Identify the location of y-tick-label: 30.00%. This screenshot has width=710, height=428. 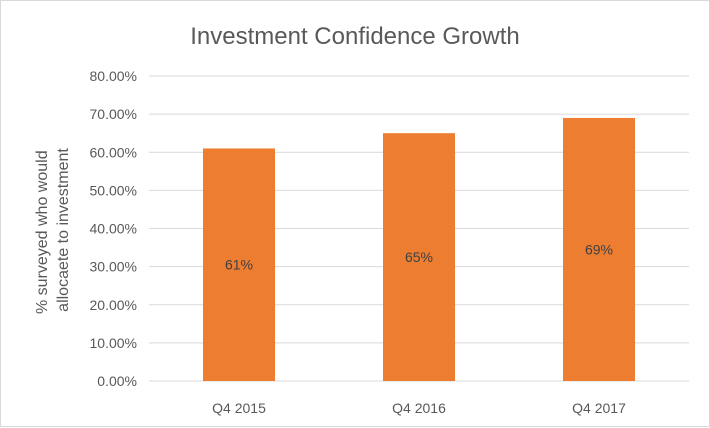
(113, 267).